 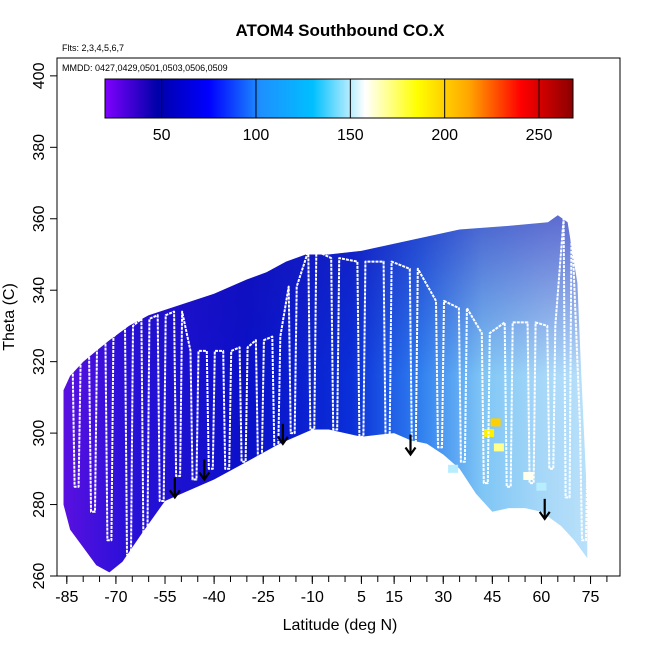 What do you see at coordinates (263, 597) in the screenshot?
I see `x-tick-label: -25` at bounding box center [263, 597].